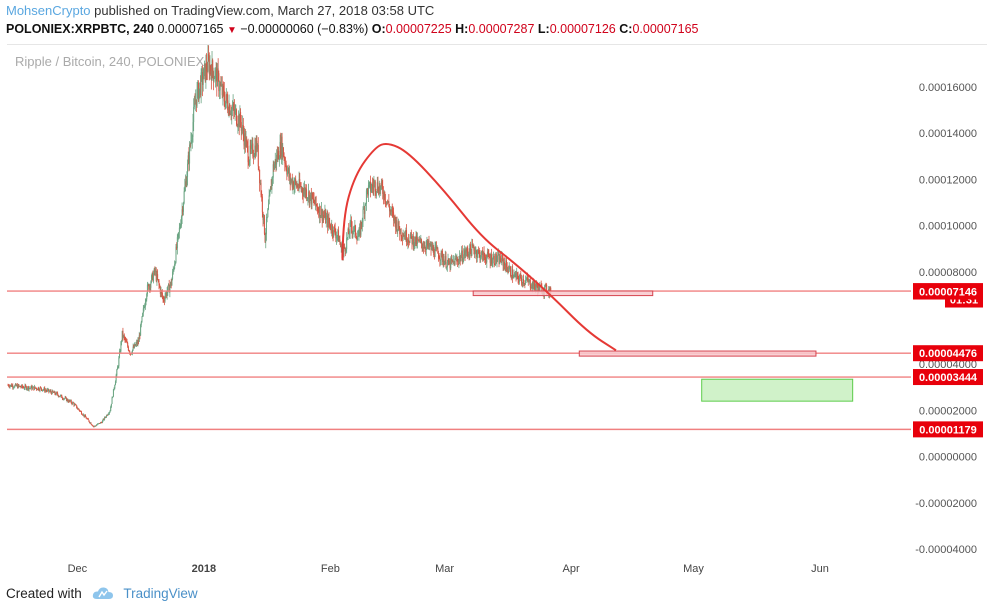 The image size is (993, 613). I want to click on created-with-text: Created with, so click(44, 593).